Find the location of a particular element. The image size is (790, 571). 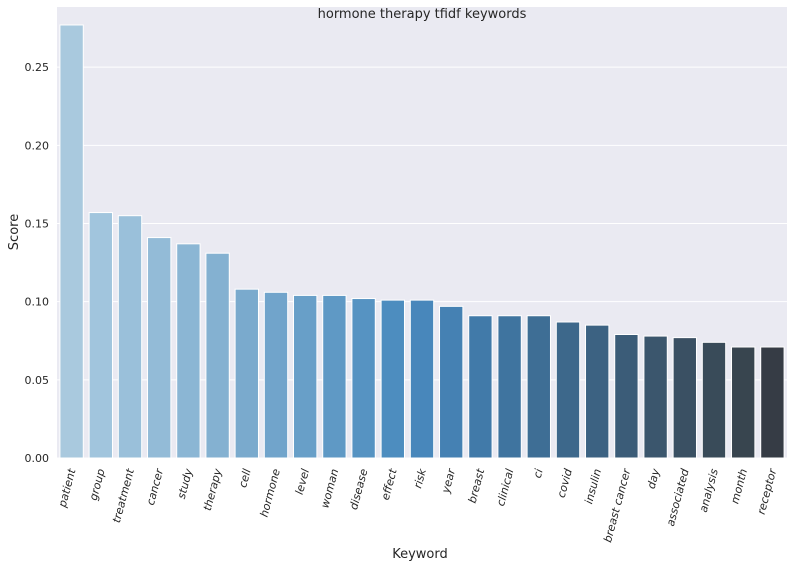

bar-cancer is located at coordinates (159, 348).